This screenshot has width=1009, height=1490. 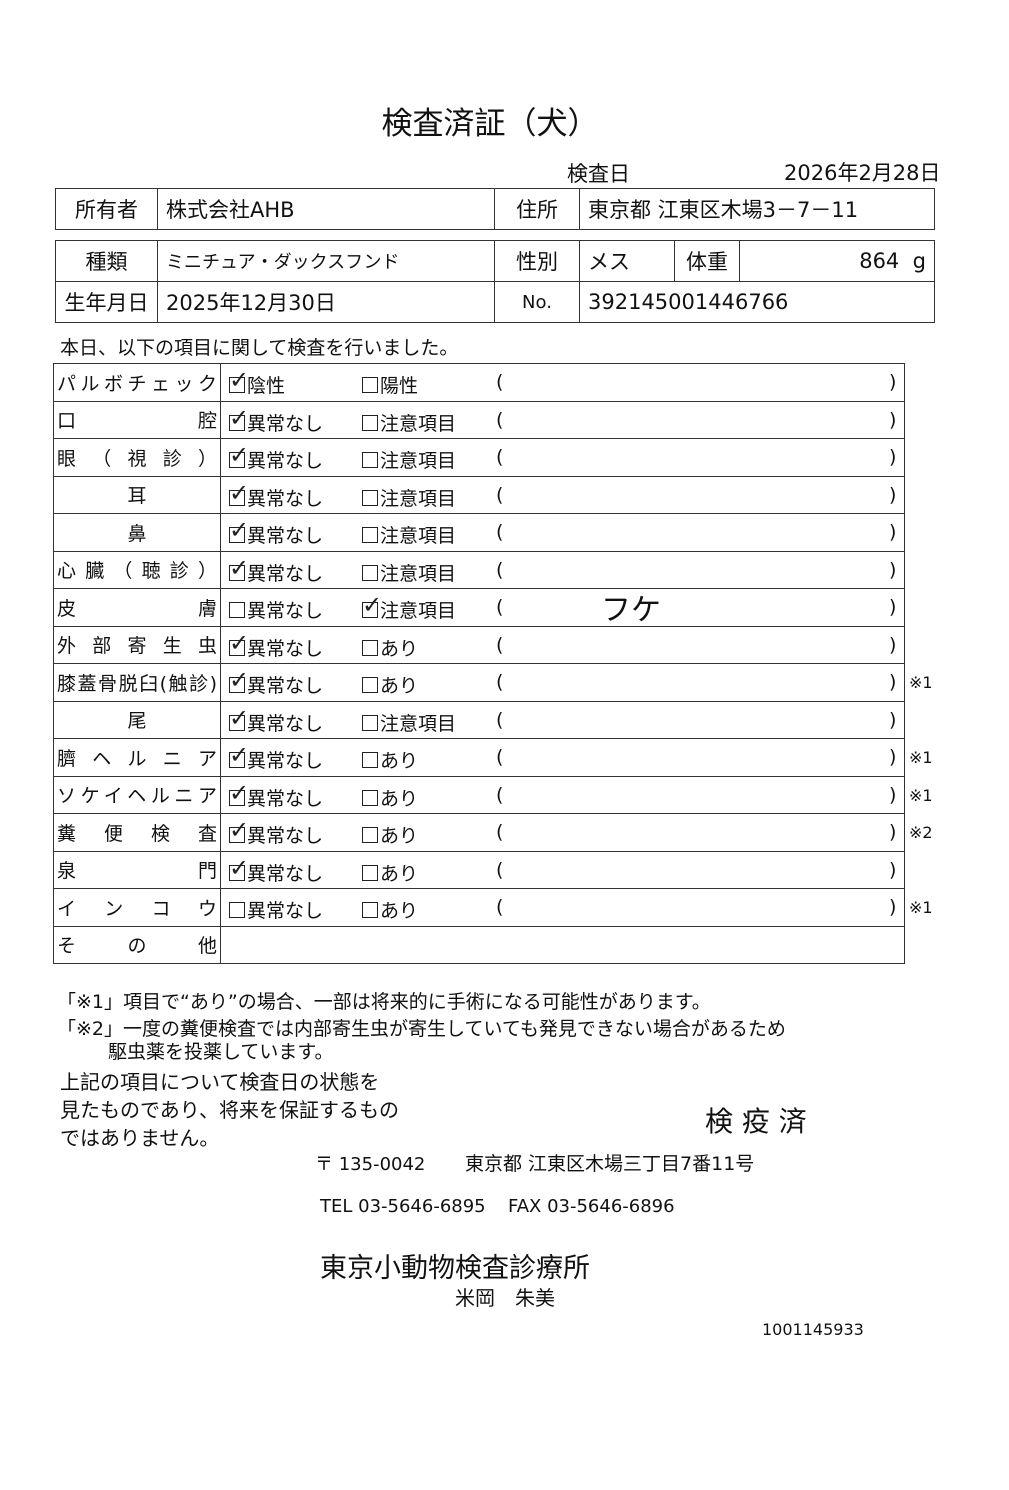 I want to click on sex-label: 性別, so click(x=537, y=261).